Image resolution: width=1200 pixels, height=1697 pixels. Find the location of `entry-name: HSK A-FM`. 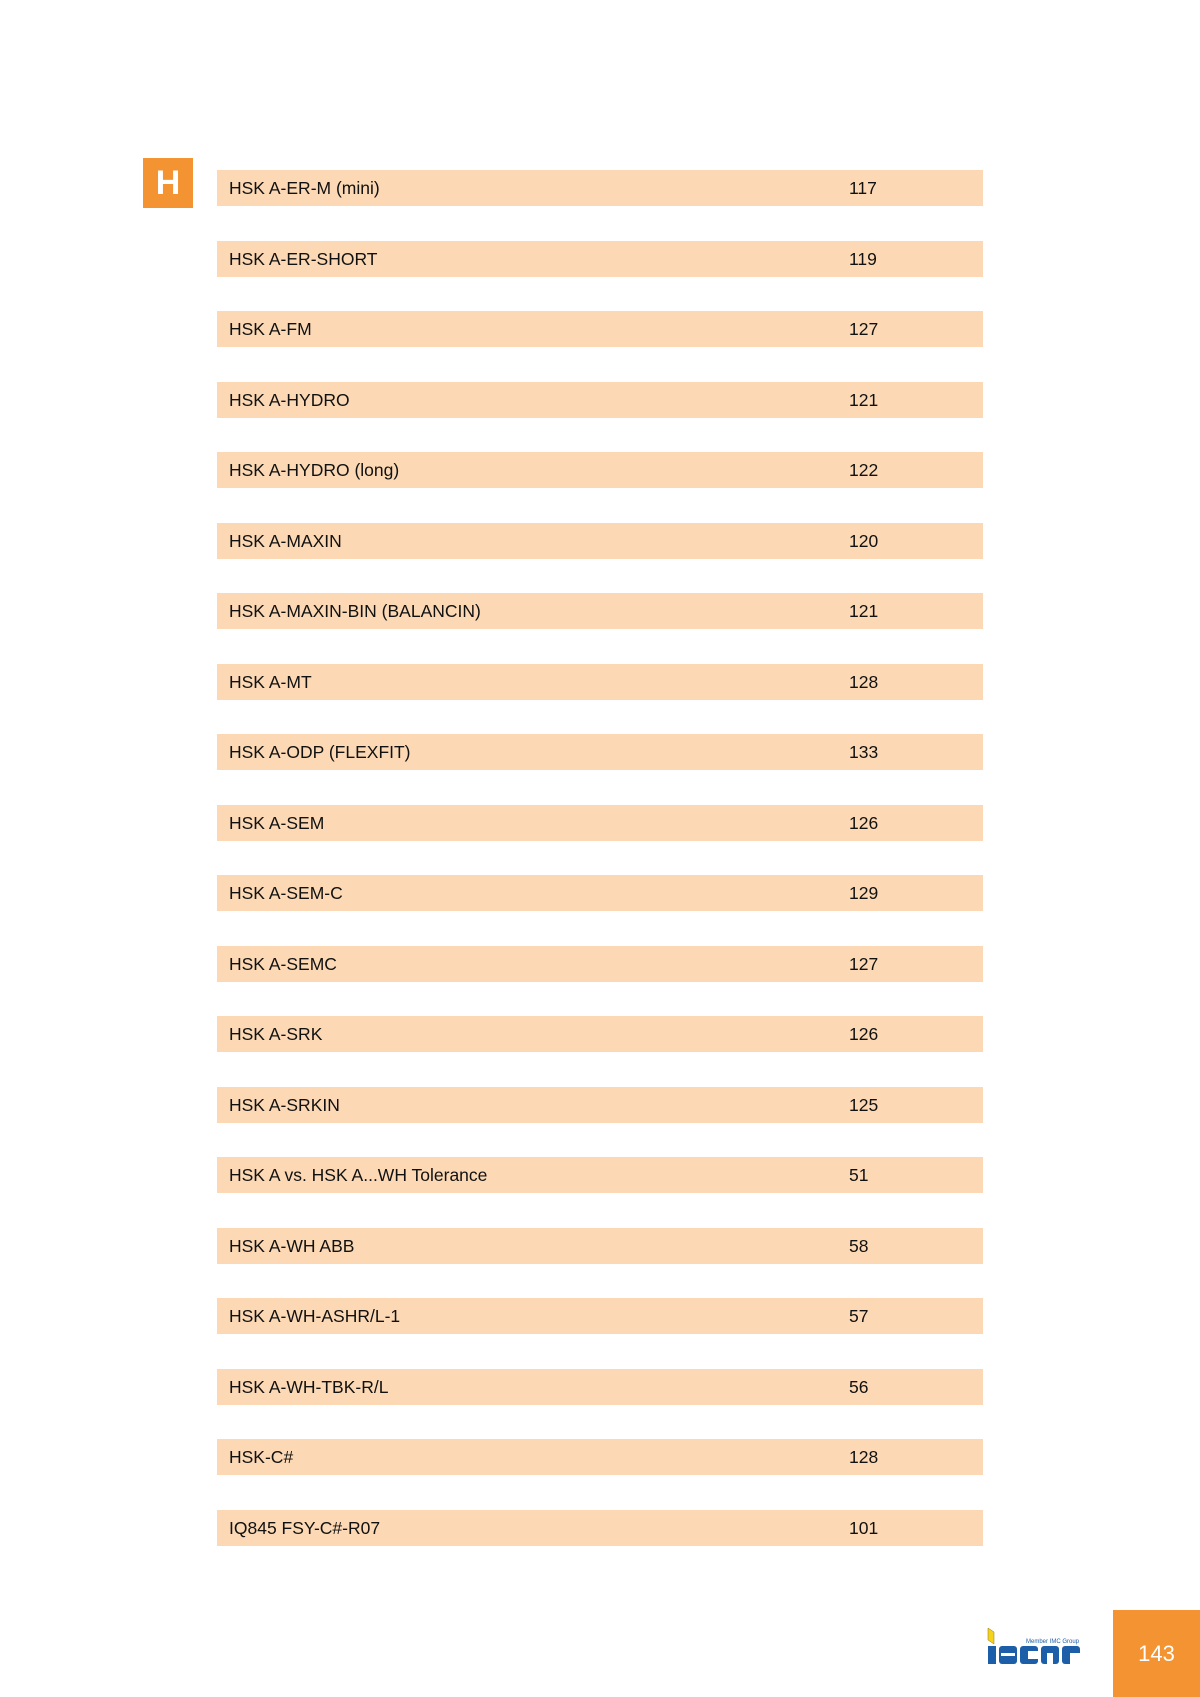

entry-name: HSK A-FM is located at coordinates (270, 329).